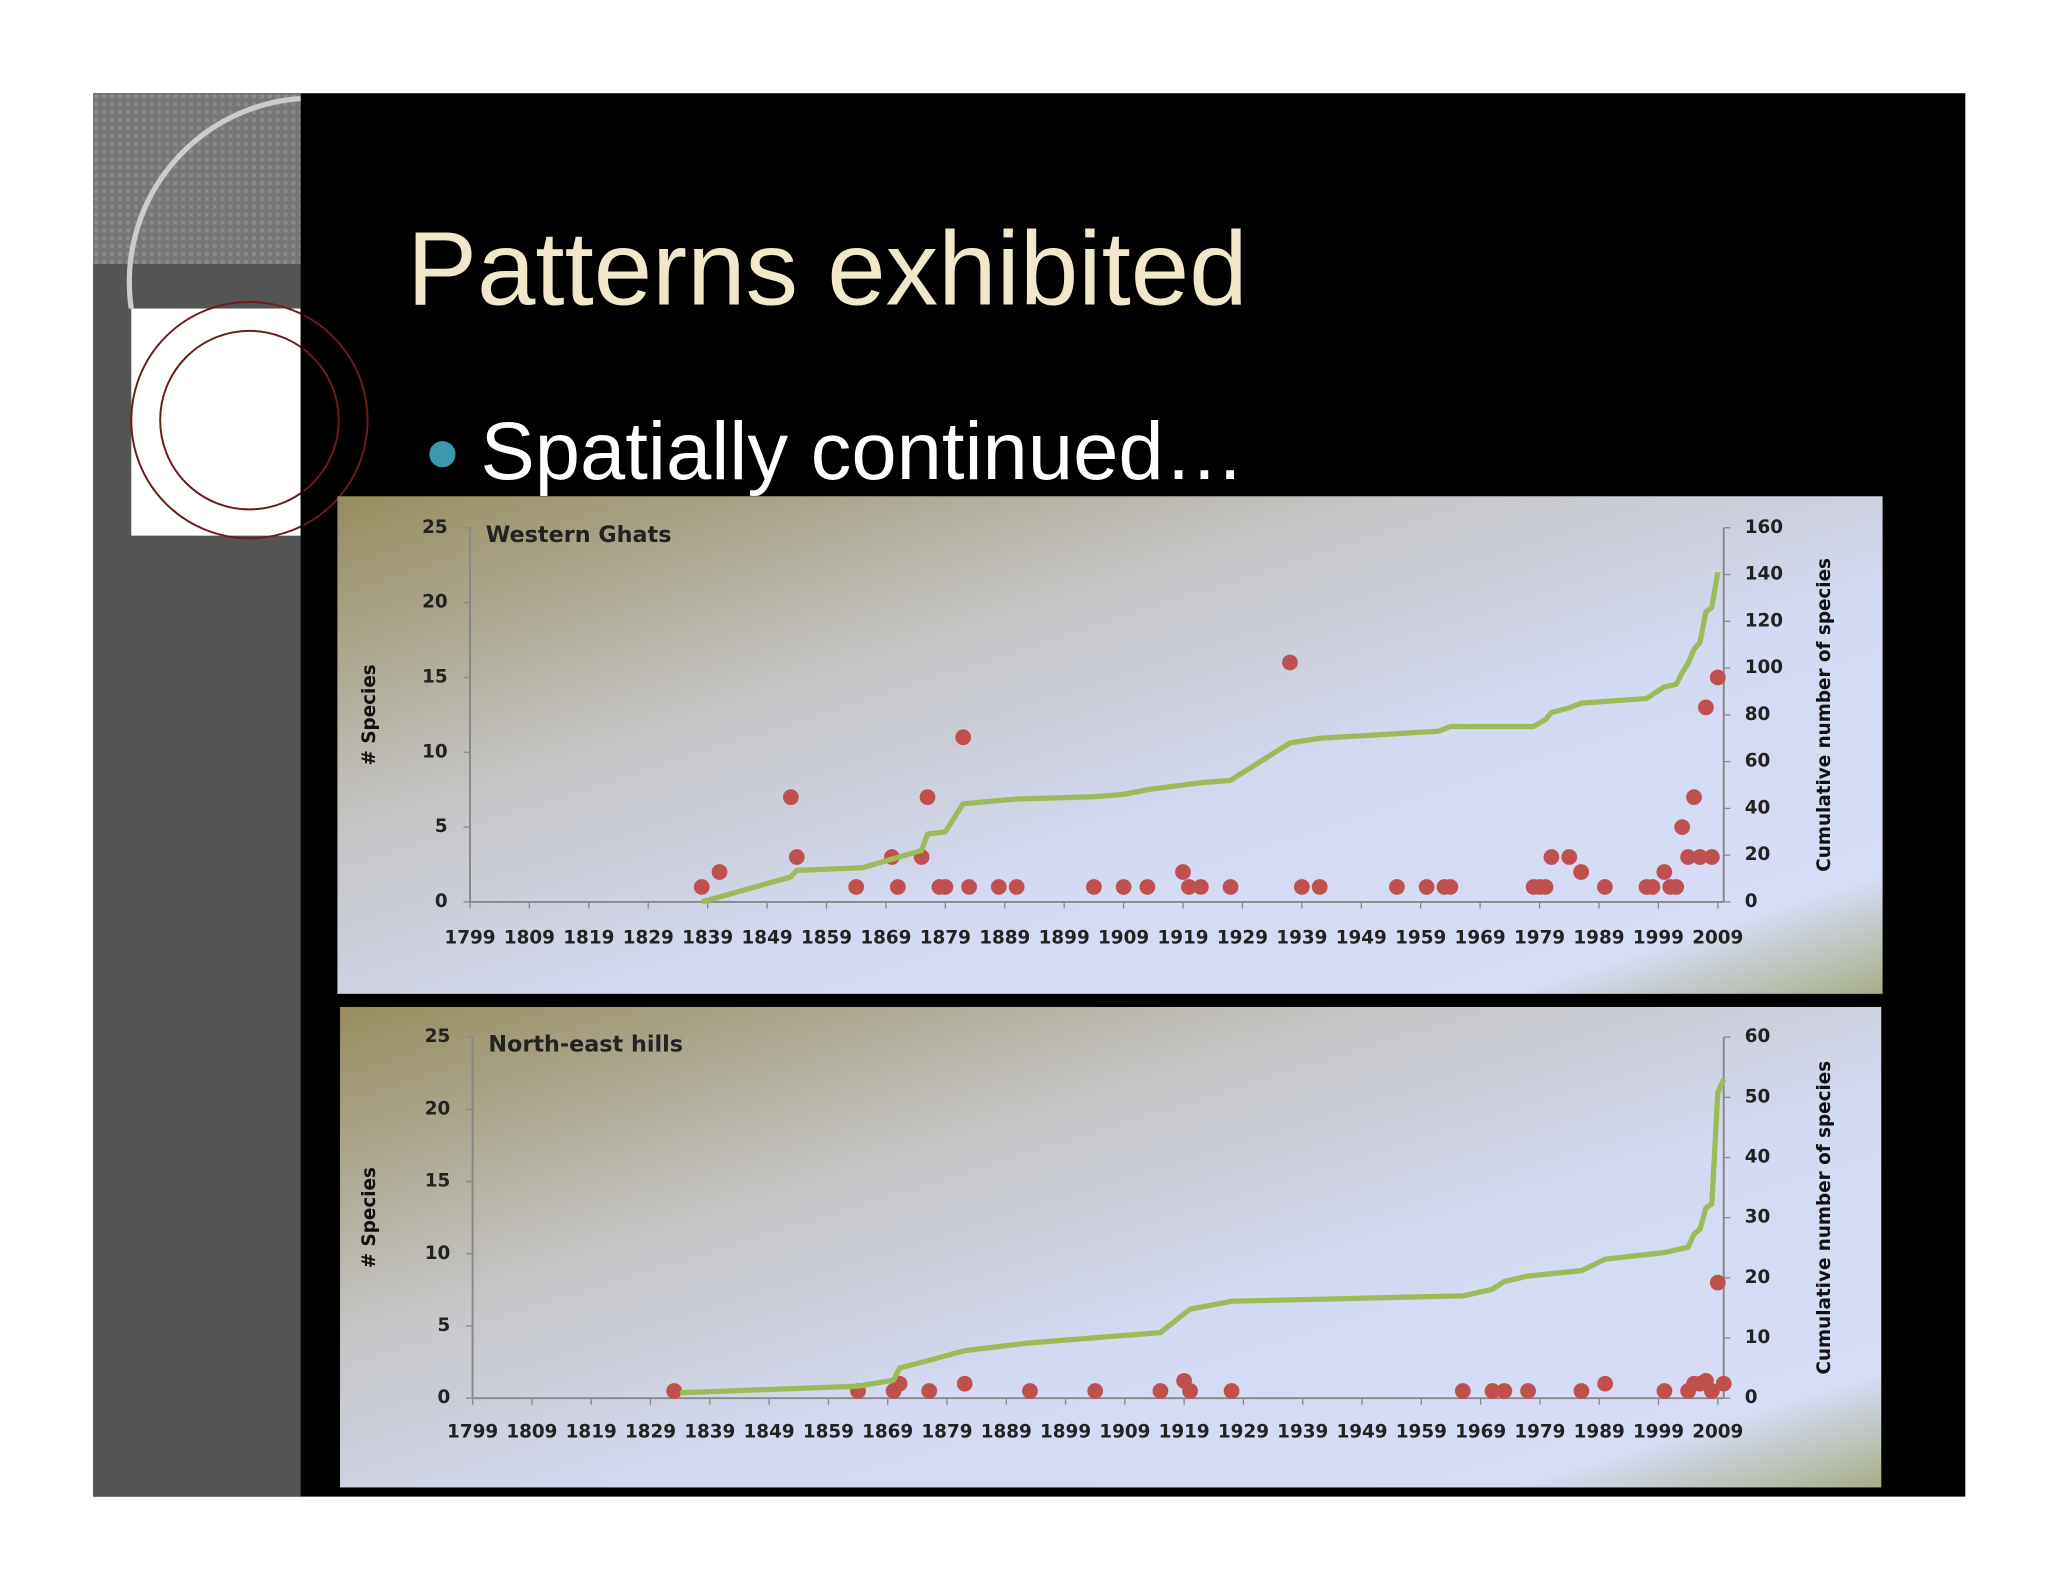 This screenshot has width=2048, height=1582. What do you see at coordinates (442, 454) in the screenshot?
I see `bullet-dot` at bounding box center [442, 454].